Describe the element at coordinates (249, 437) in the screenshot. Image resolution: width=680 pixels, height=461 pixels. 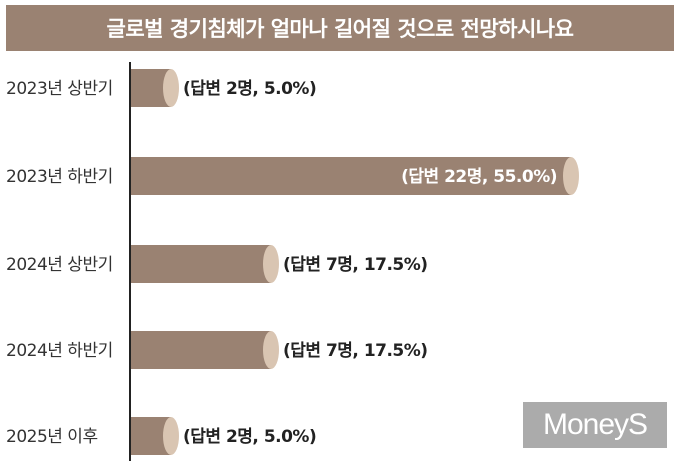
I see `data-label-4: (답변 2명, 5.0%)` at that location.